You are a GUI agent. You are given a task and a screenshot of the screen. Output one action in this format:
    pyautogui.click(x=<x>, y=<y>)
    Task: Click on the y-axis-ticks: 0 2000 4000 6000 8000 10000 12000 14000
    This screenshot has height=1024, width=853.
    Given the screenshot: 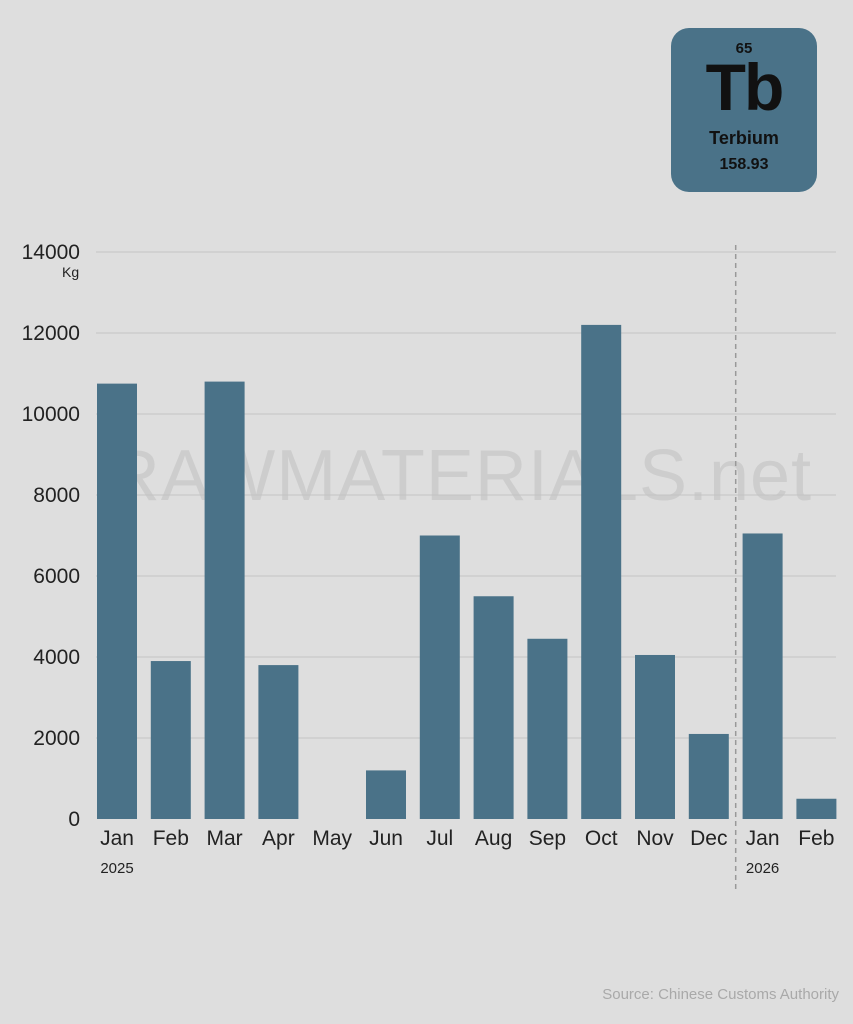 What is the action you would take?
    pyautogui.click(x=51, y=536)
    